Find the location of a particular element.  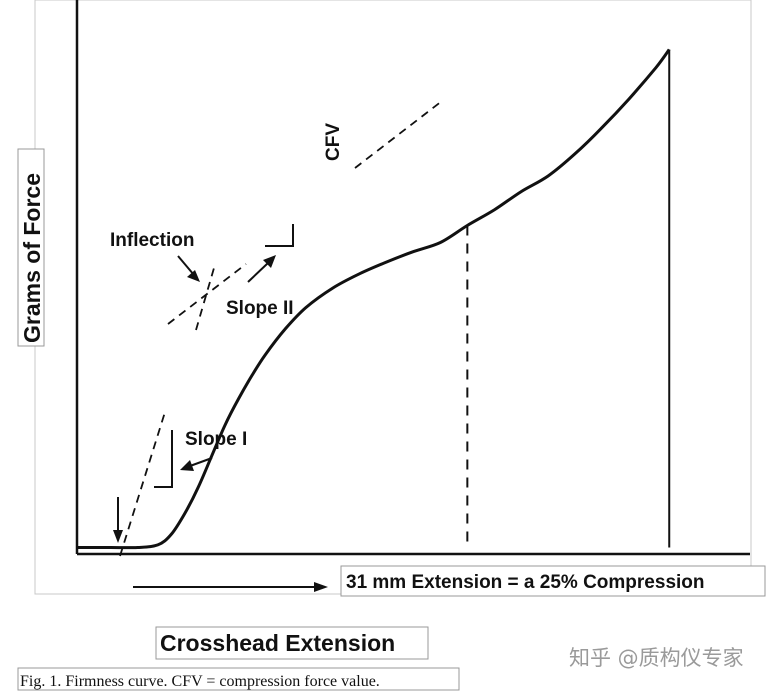

x-axis-title-box is located at coordinates (292, 643).